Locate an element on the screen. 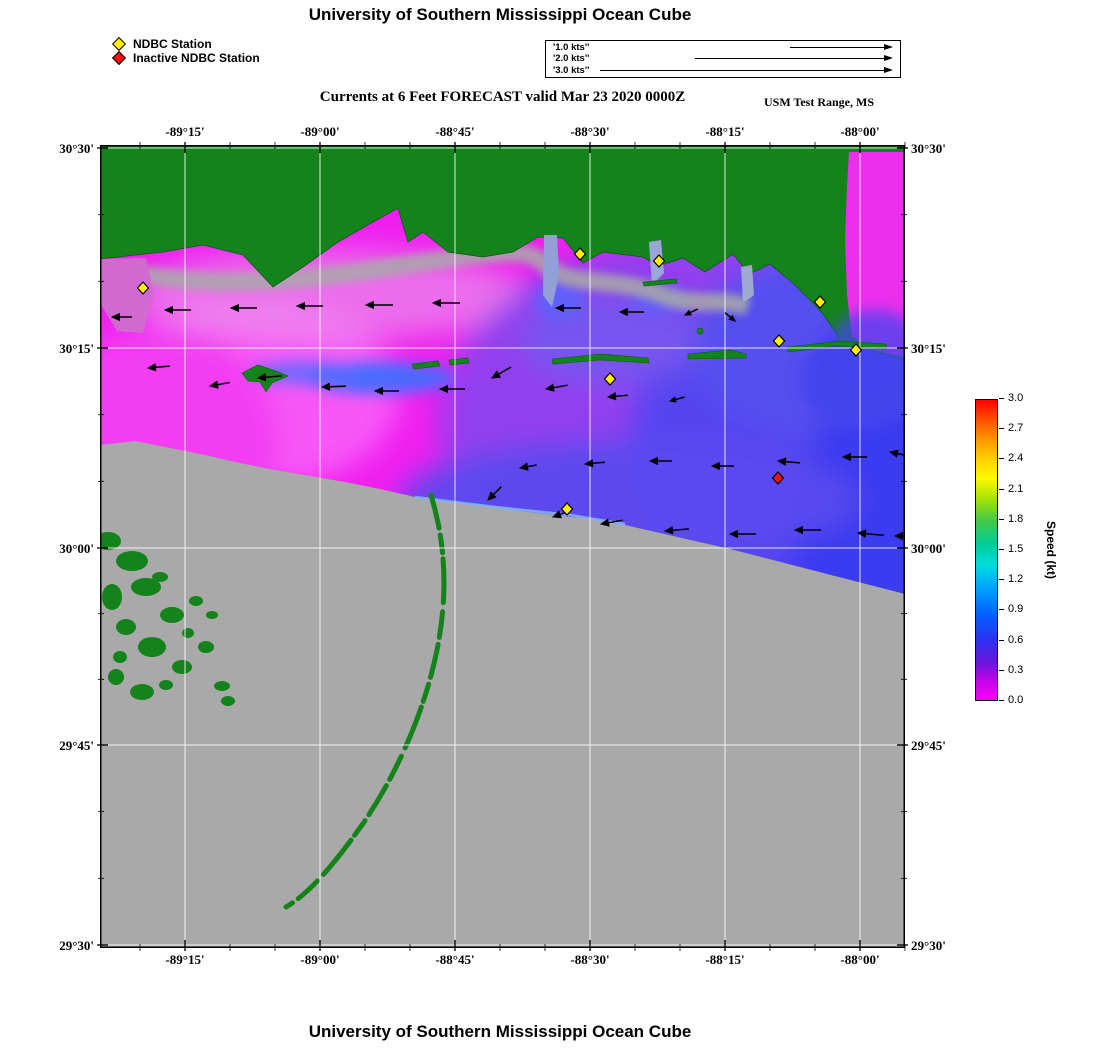 This screenshot has height=1050, width=1100. legend-label: Inactive NDBC Station is located at coordinates (196, 58).